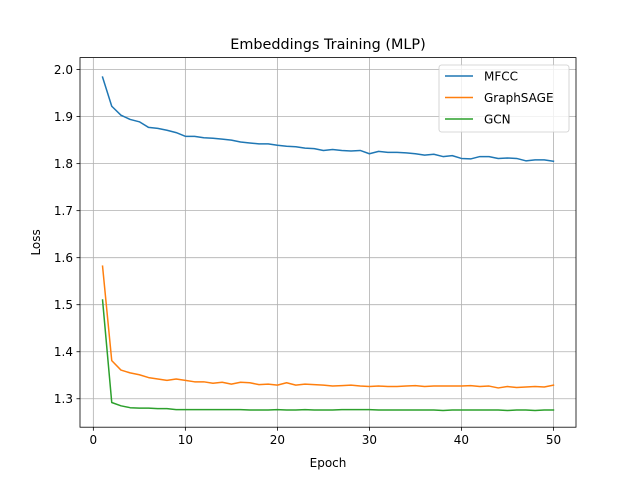  I want to click on x-tick-label: 10, so click(185, 440).